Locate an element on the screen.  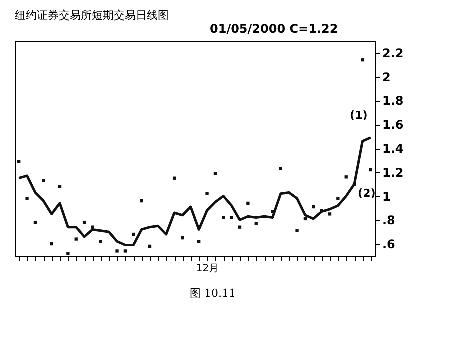
y-tick-label: 1.2 is located at coordinates (393, 173).